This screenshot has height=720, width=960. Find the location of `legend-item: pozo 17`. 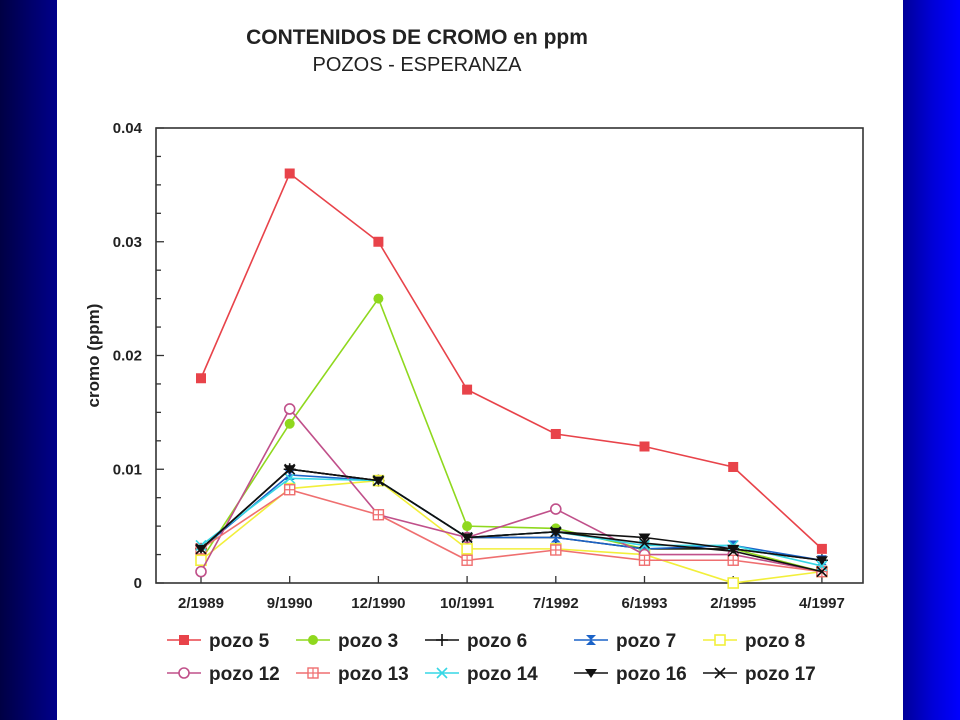

legend-item: pozo 17 is located at coordinates (759, 674).